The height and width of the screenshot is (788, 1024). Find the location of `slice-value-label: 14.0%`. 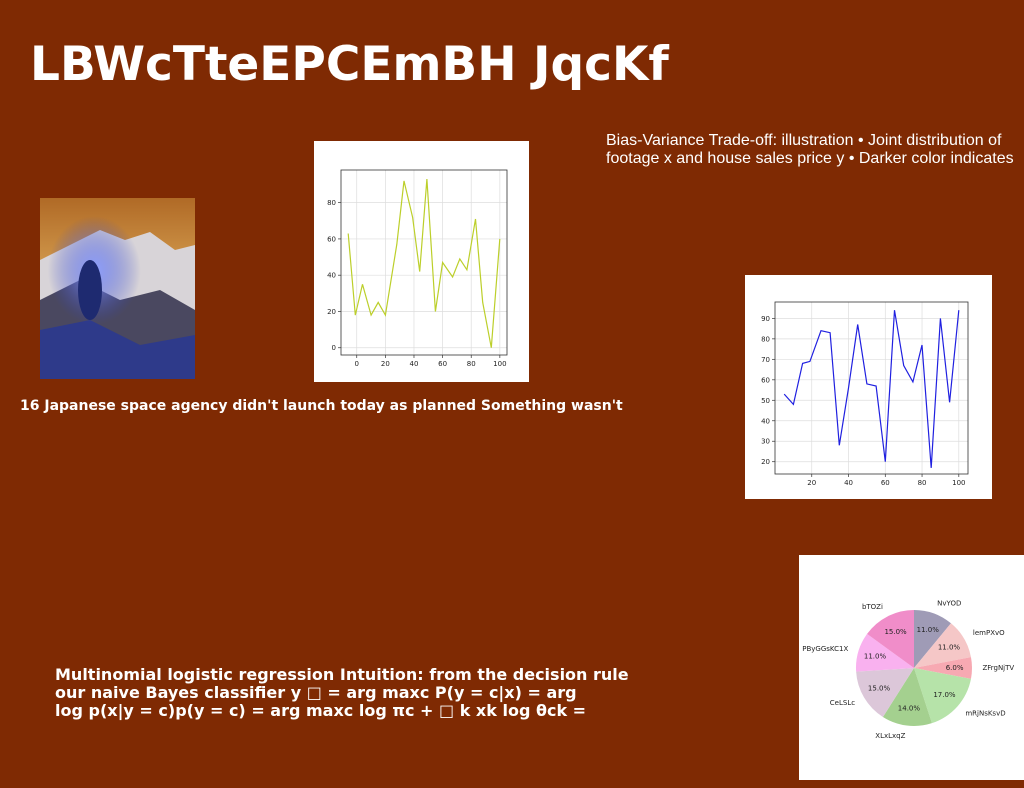

slice-value-label: 14.0% is located at coordinates (909, 708).